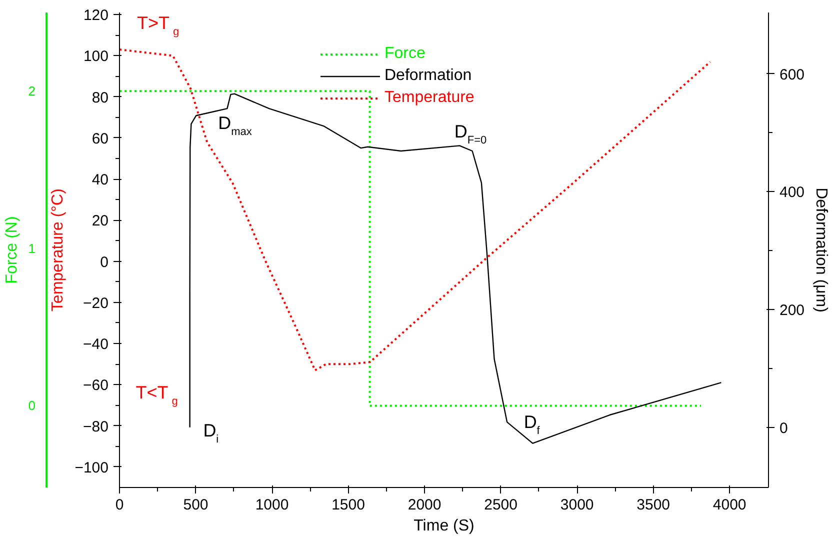 This screenshot has height=537, width=832. What do you see at coordinates (577, 505) in the screenshot?
I see `x-tick-label: 3000` at bounding box center [577, 505].